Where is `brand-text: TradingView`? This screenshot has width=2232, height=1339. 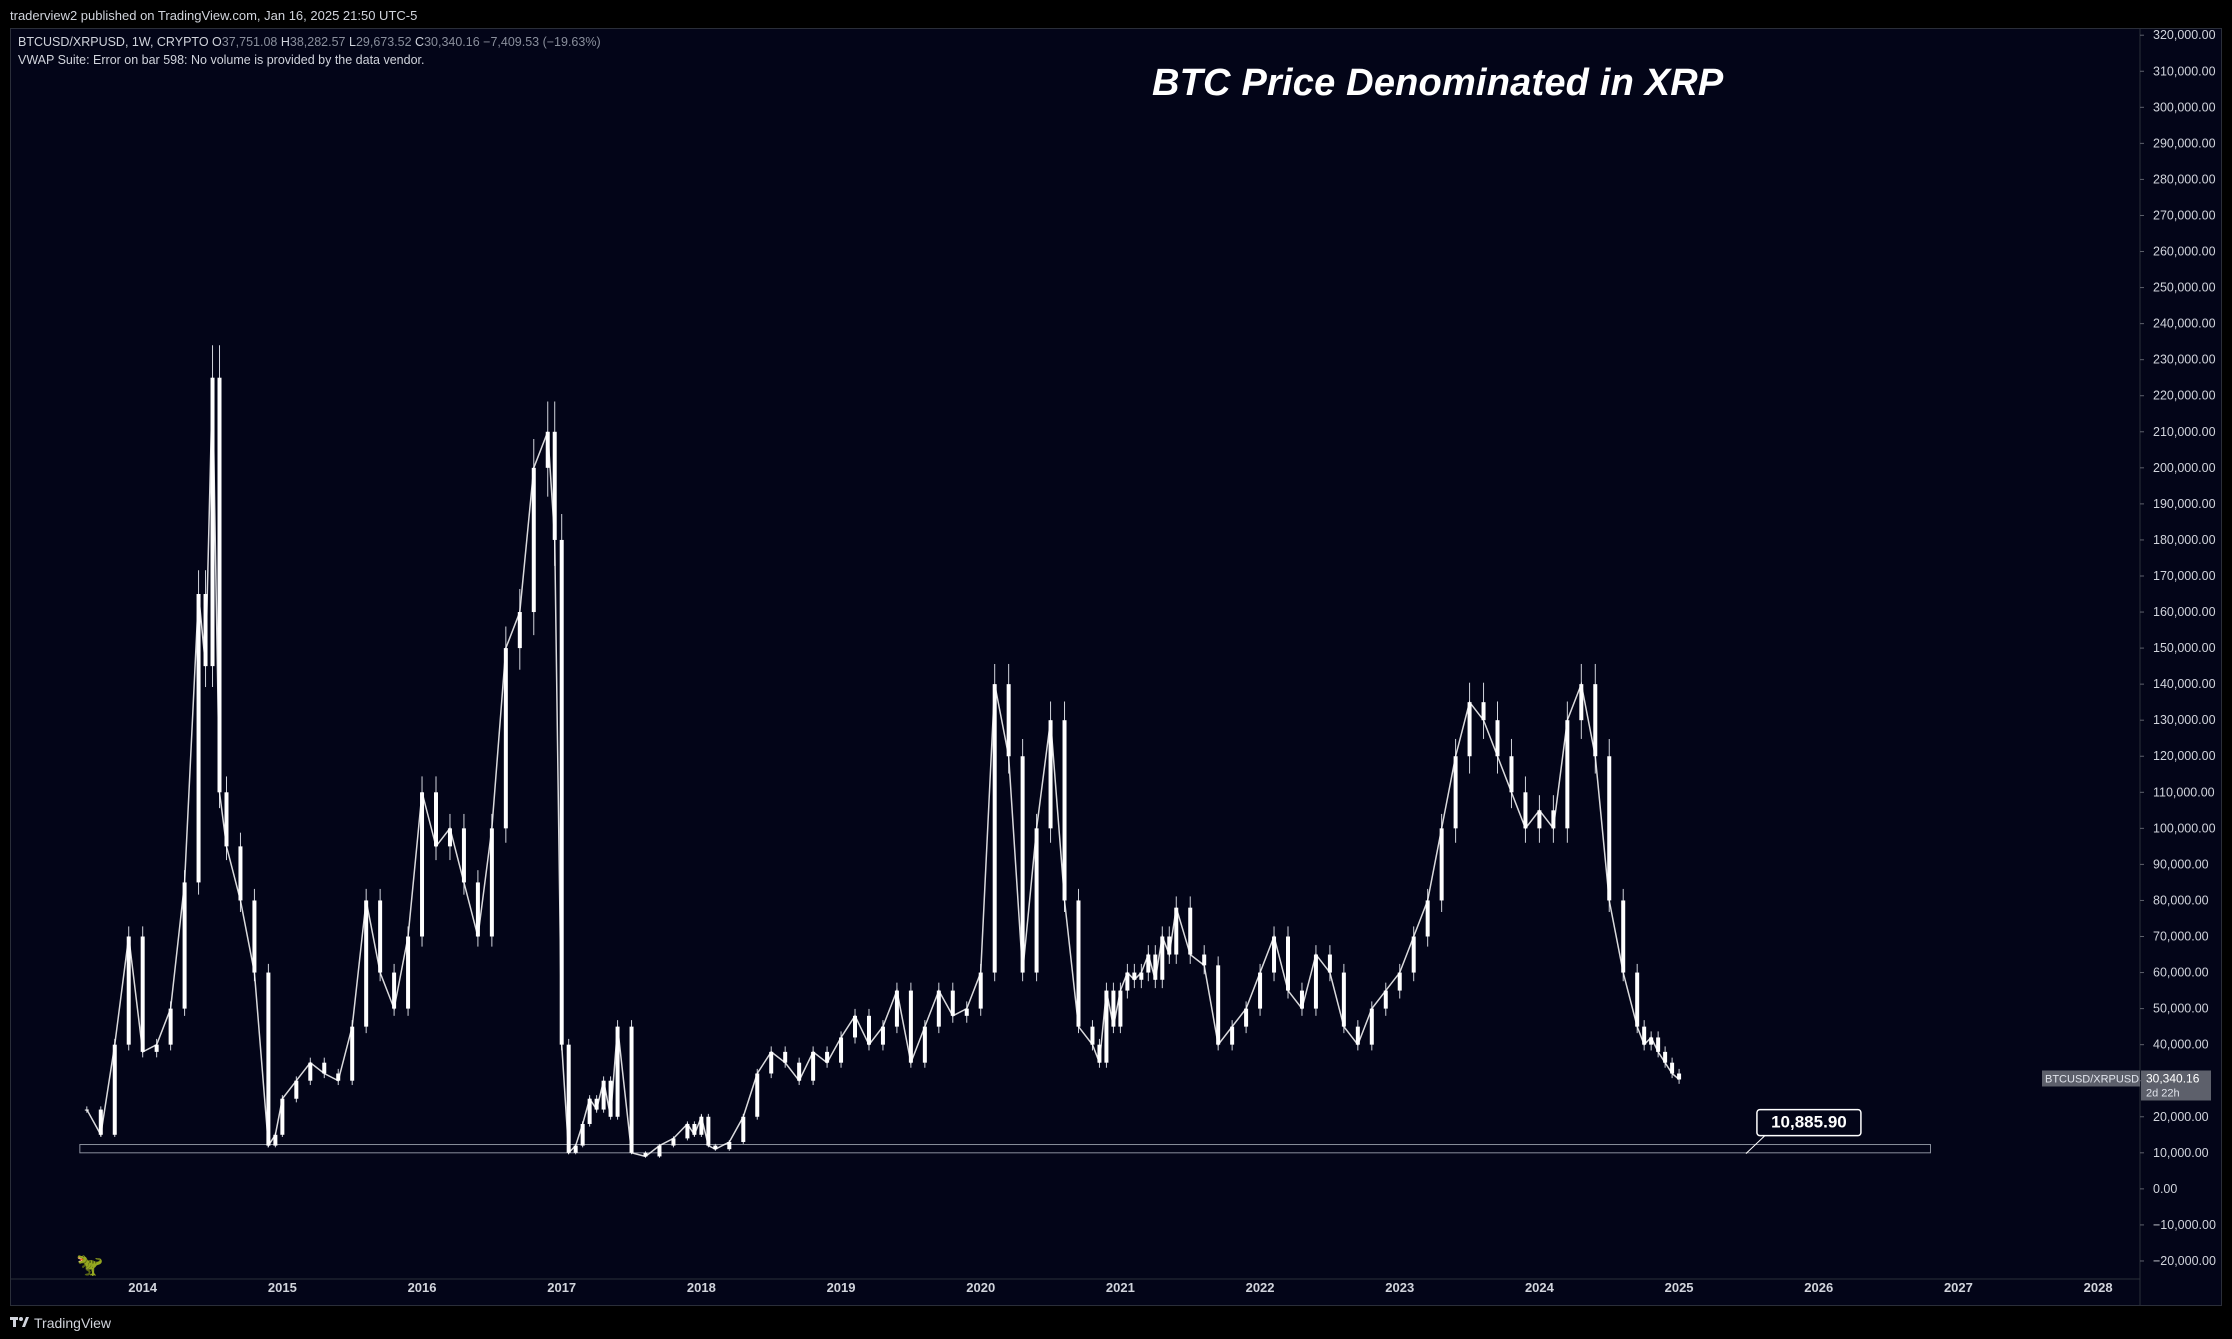
brand-text: TradingView is located at coordinates (73, 1323).